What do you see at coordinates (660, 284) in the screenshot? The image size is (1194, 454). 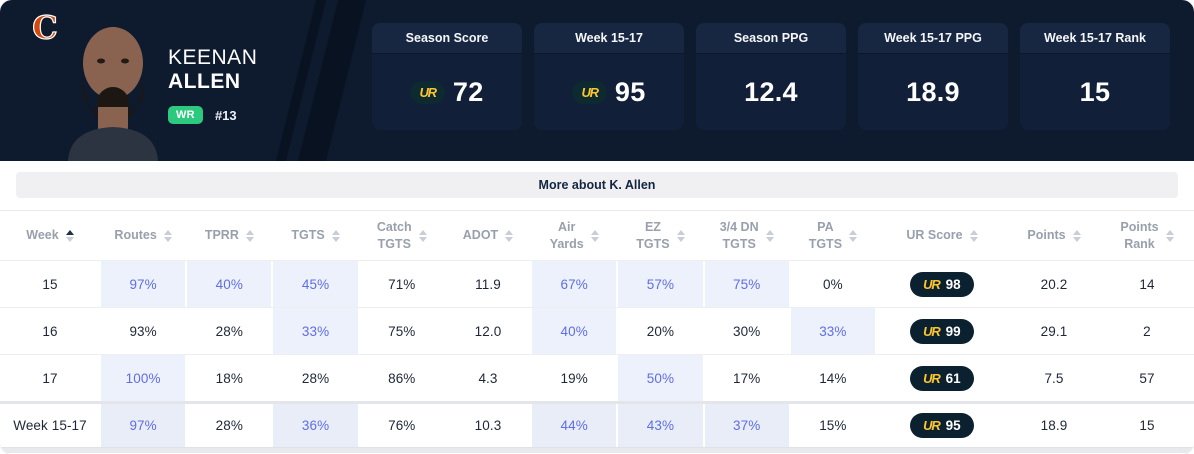 I see `stat-cell-ez-tgts: 57%` at bounding box center [660, 284].